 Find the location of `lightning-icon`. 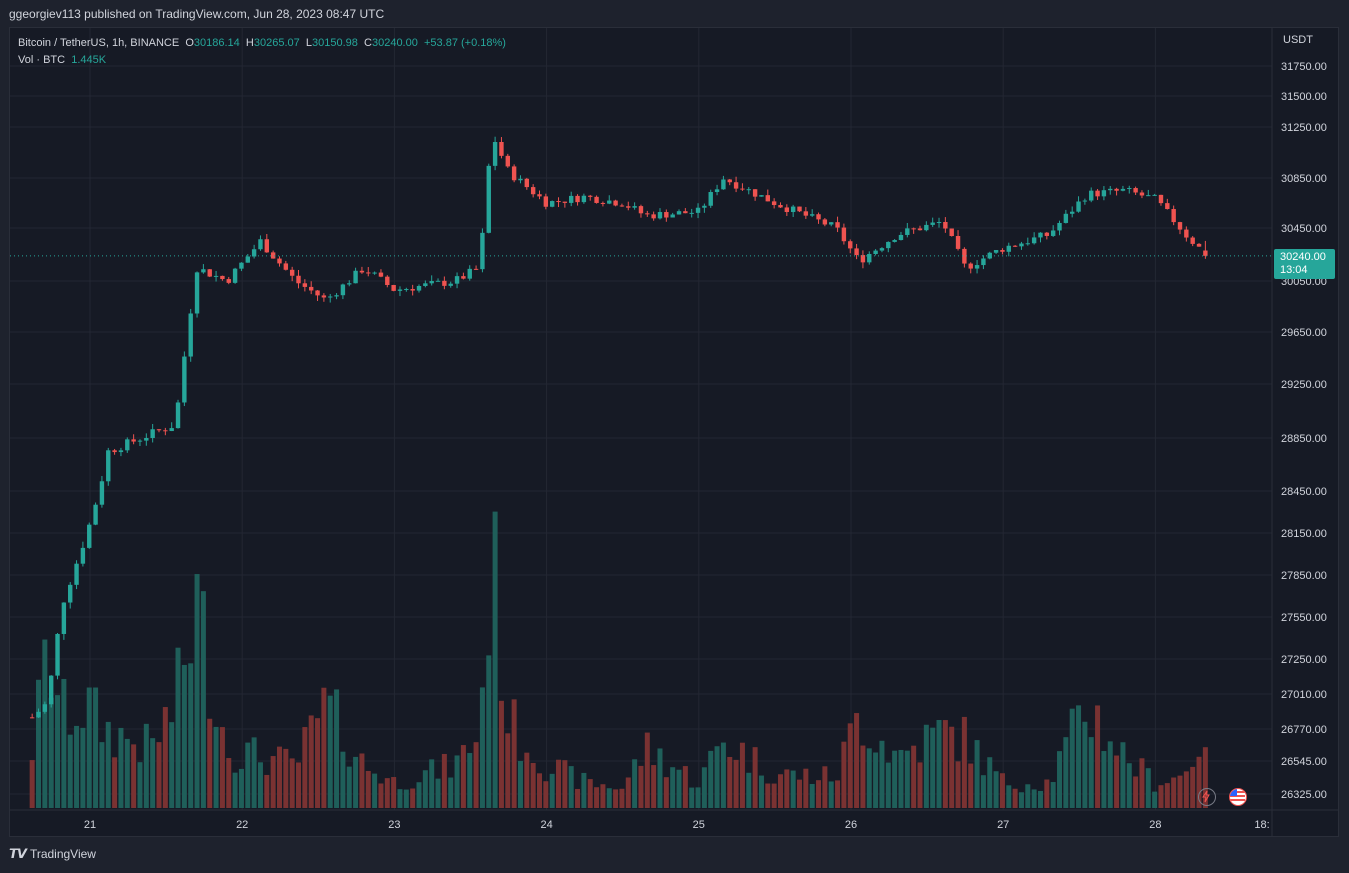

lightning-icon is located at coordinates (1207, 797).